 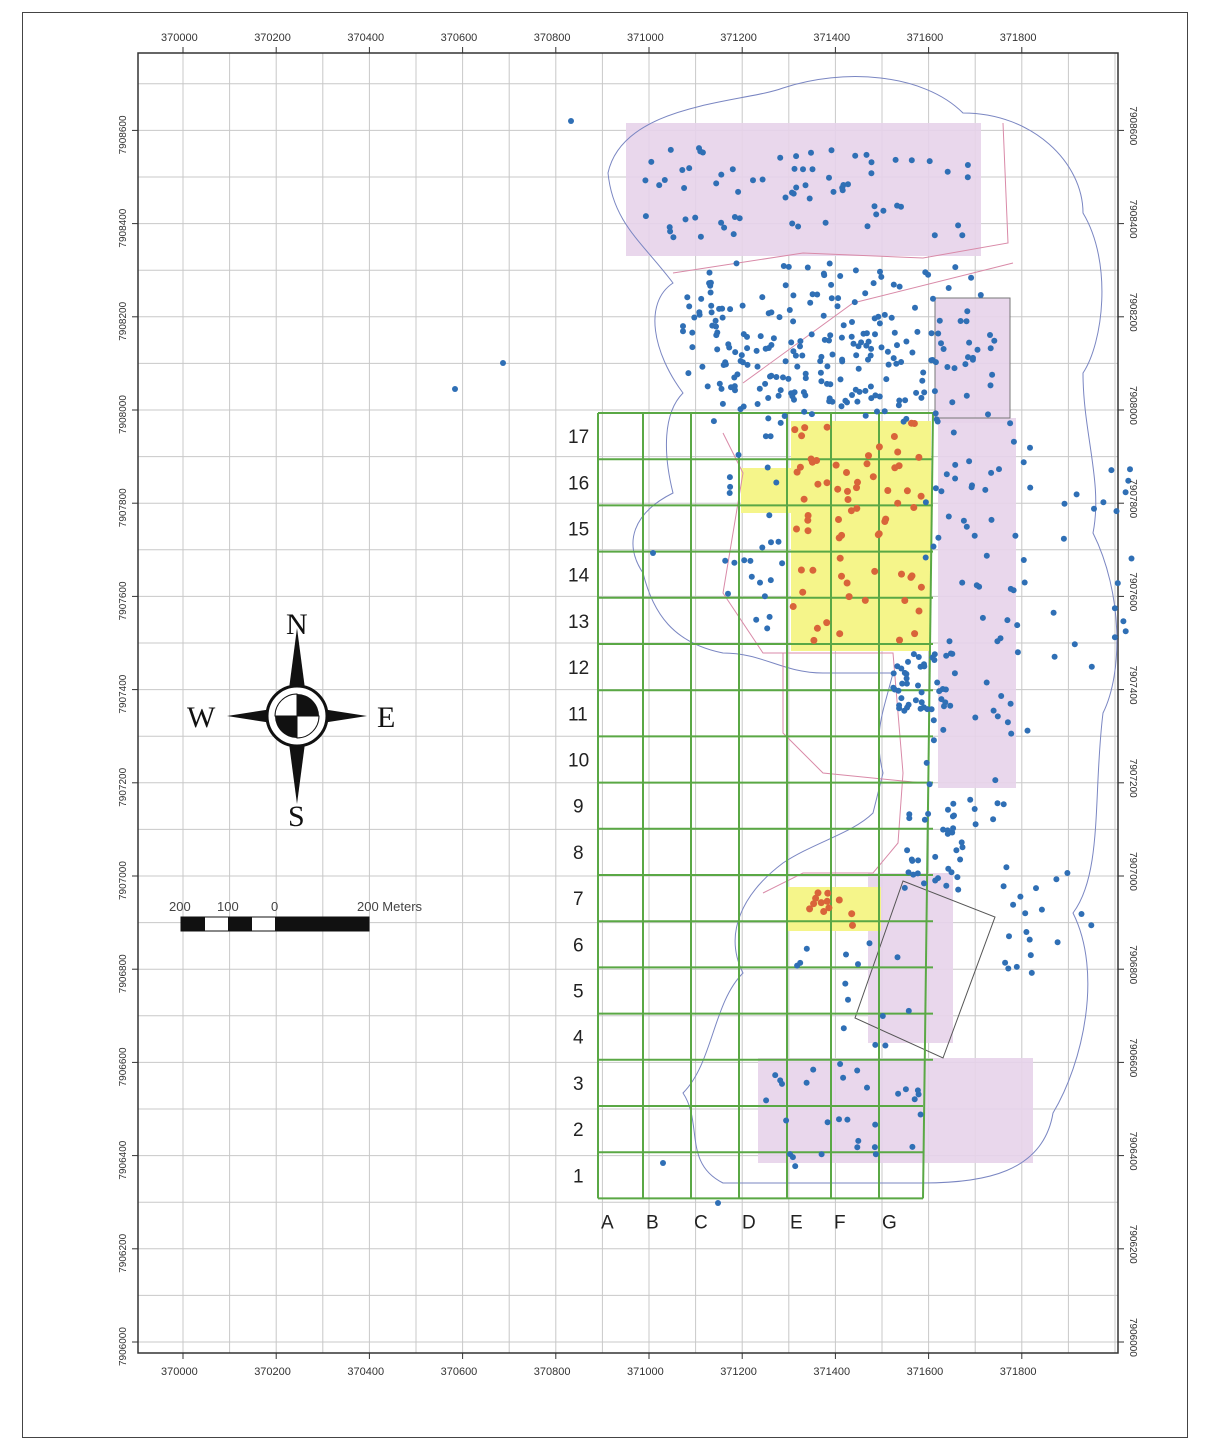 I want to click on bottom-x-tick-label: 370200, so click(x=272, y=1372).